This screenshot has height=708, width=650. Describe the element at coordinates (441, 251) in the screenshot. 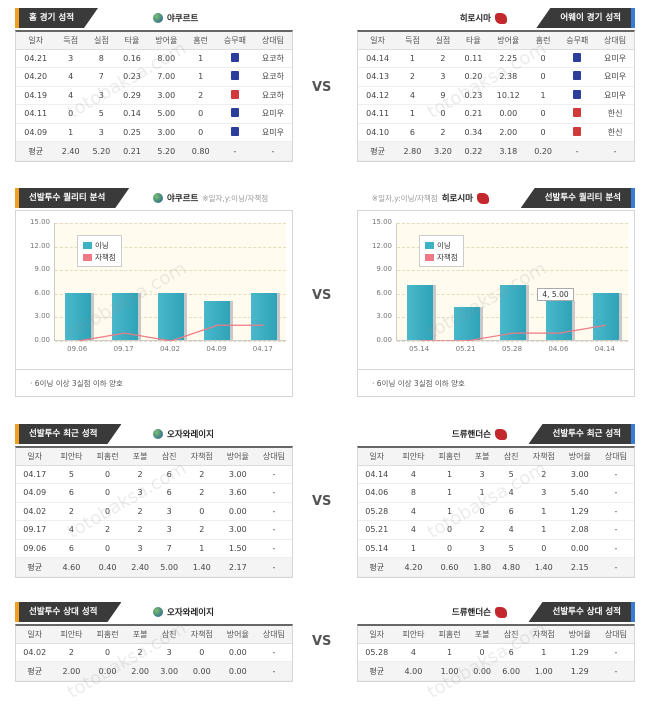

I see `chart-legend: 이닝 자책점` at that location.